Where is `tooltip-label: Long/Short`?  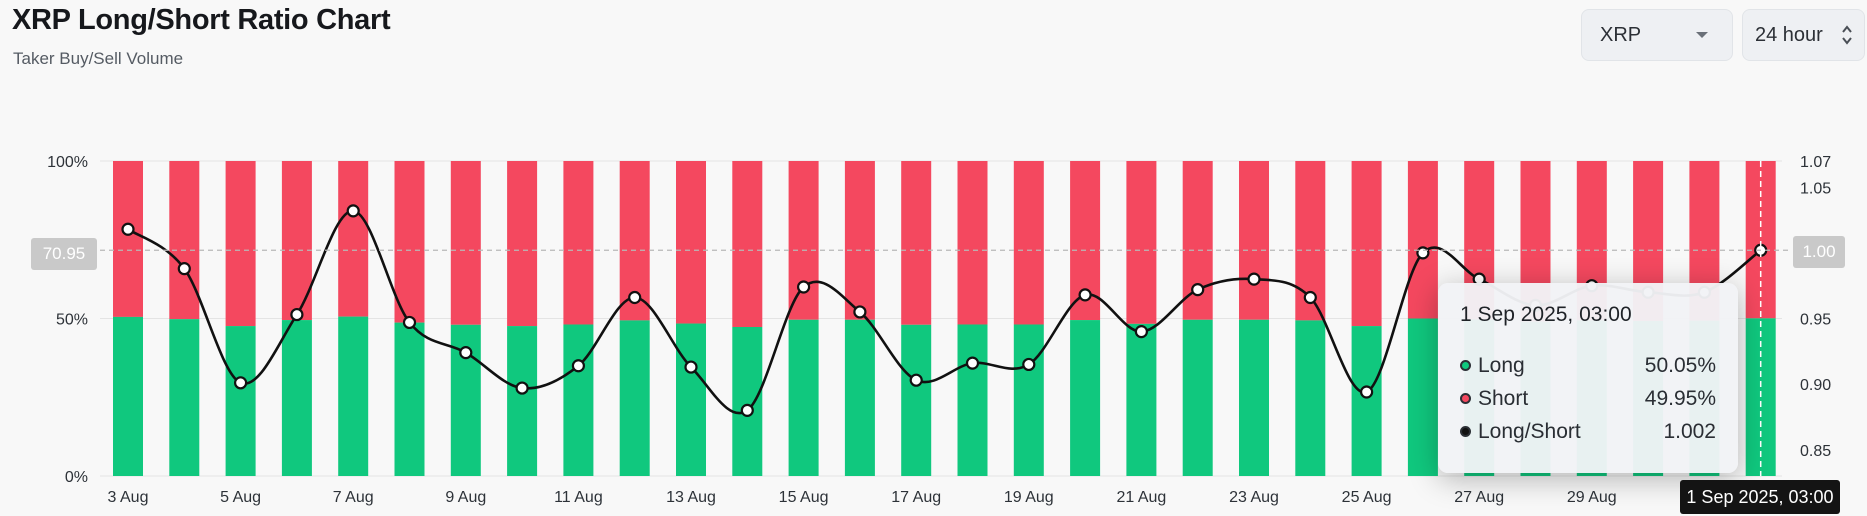 tooltip-label: Long/Short is located at coordinates (1529, 431).